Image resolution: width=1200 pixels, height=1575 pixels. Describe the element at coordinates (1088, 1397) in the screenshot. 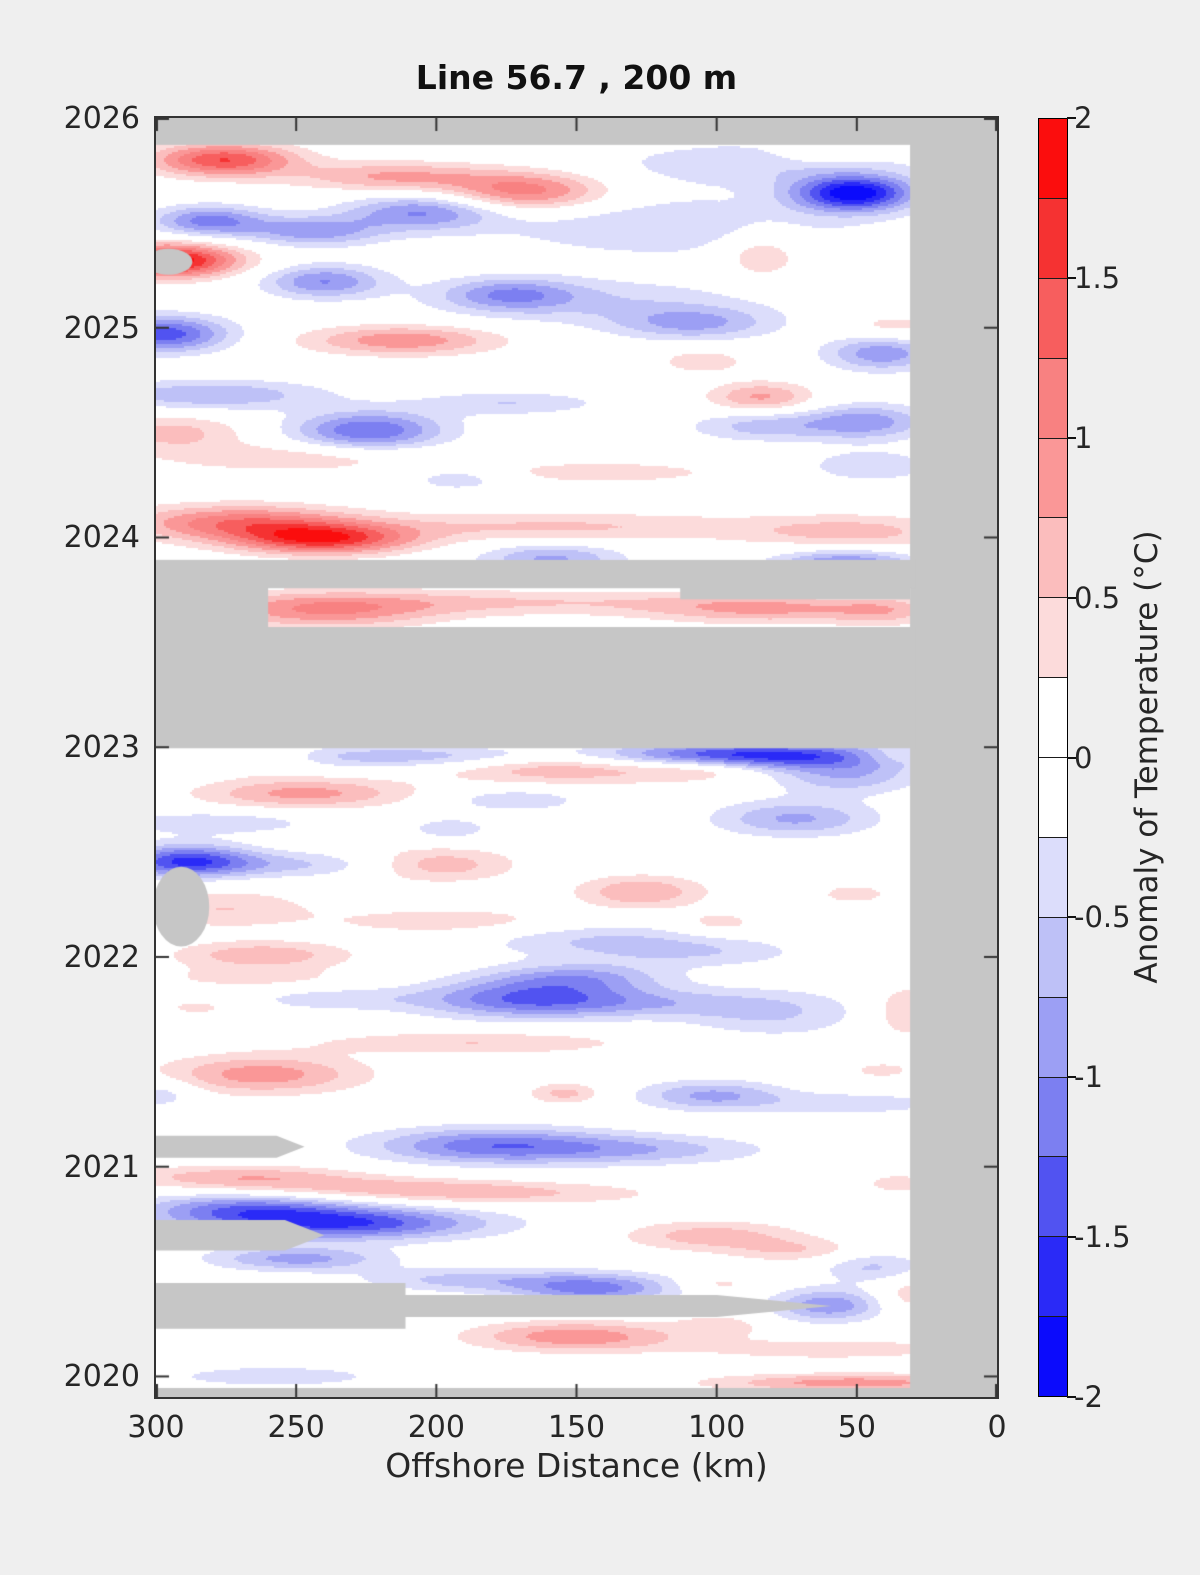

I see `colorbar-tick--2: -2` at that location.